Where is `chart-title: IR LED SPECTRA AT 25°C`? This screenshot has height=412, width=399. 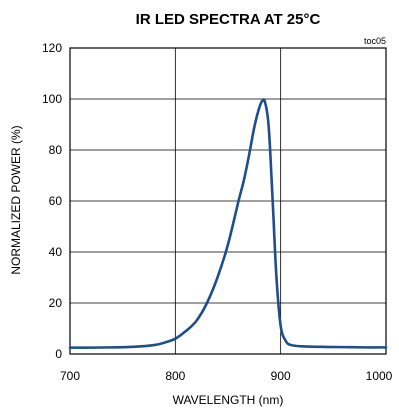
chart-title: IR LED SPECTRA AT 25°C is located at coordinates (228, 19).